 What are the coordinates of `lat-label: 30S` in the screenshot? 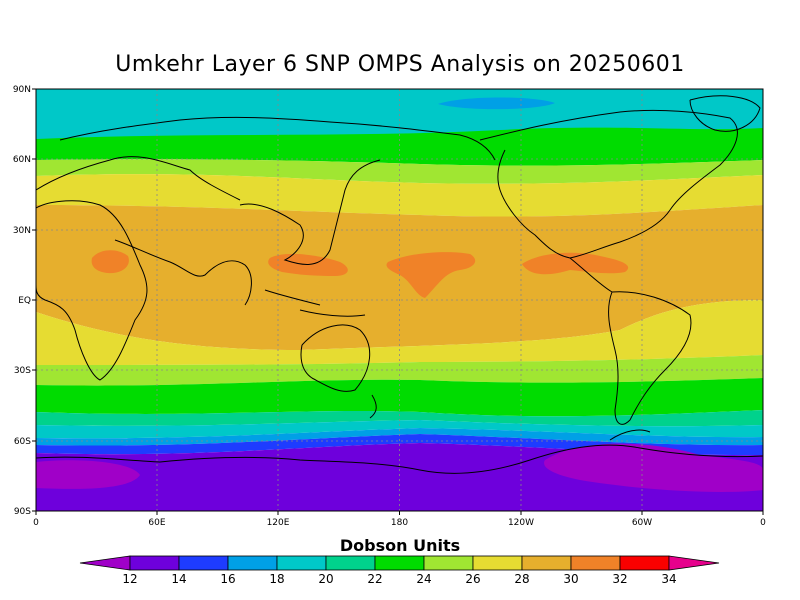 It's located at (22, 371).